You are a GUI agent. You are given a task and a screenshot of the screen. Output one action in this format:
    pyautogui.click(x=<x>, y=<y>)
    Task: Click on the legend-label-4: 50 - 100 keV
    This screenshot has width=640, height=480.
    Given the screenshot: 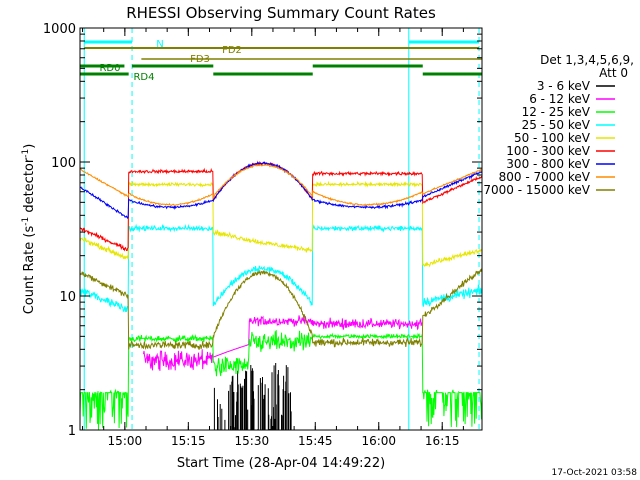 What is the action you would take?
    pyautogui.click(x=552, y=138)
    